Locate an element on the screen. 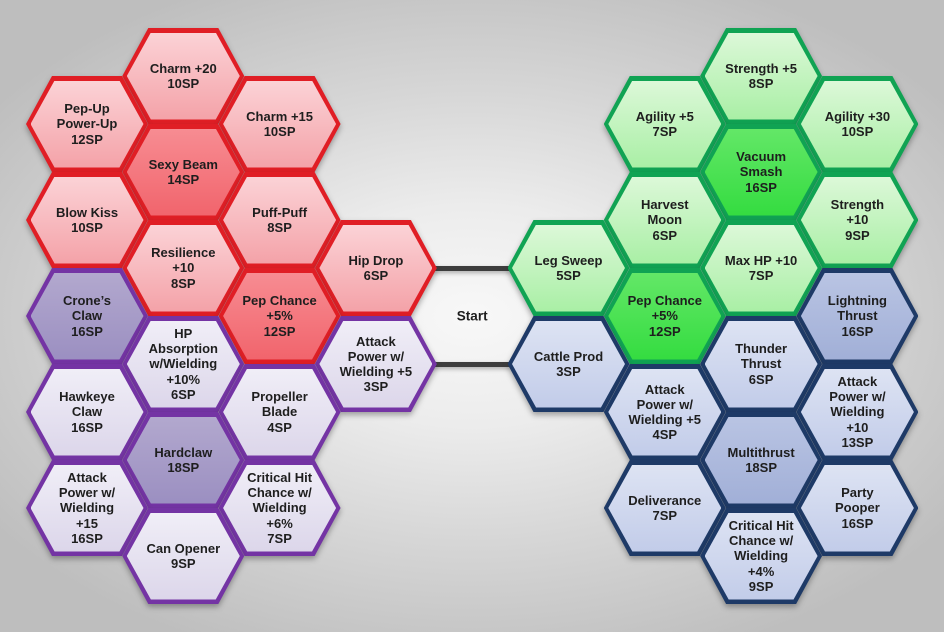  skill-hex-label: Agility +5 7SP is located at coordinates (664, 123).